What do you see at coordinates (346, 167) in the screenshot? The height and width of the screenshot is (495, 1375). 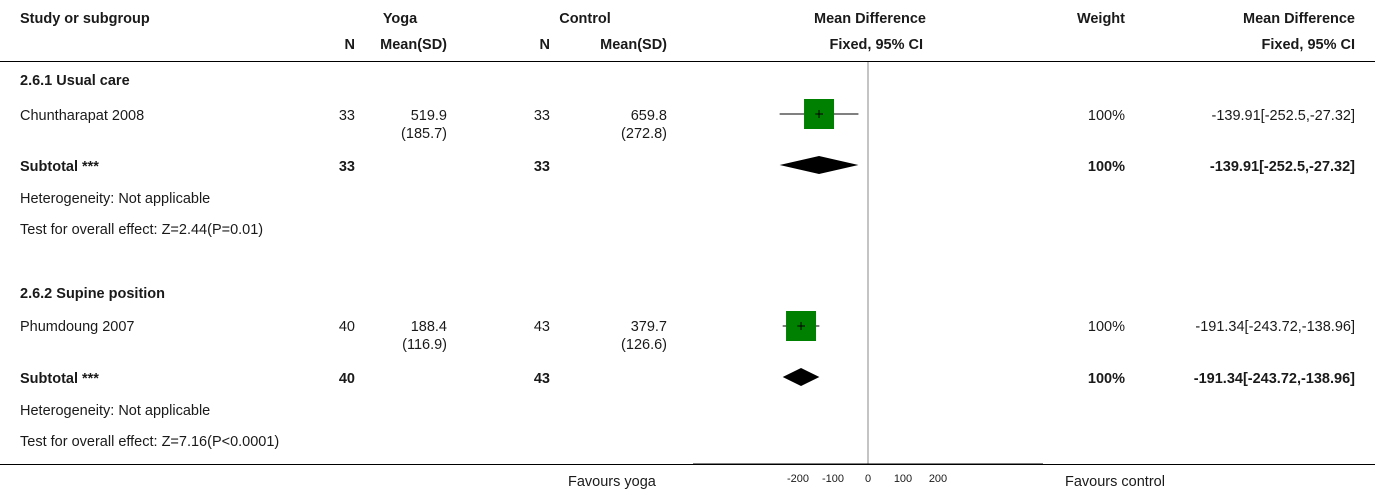 I see `subtotal-yoga-n: 33` at bounding box center [346, 167].